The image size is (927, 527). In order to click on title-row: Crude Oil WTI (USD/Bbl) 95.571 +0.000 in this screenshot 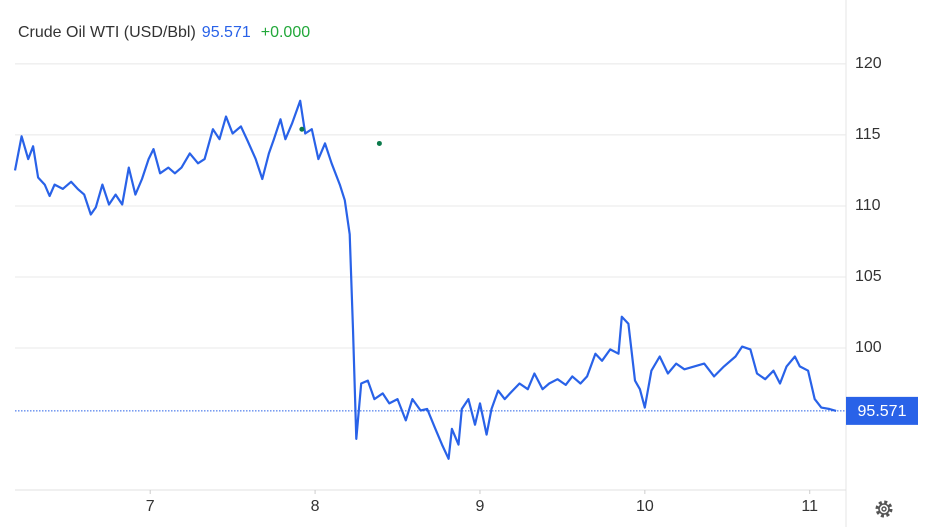, I will do `click(164, 32)`.